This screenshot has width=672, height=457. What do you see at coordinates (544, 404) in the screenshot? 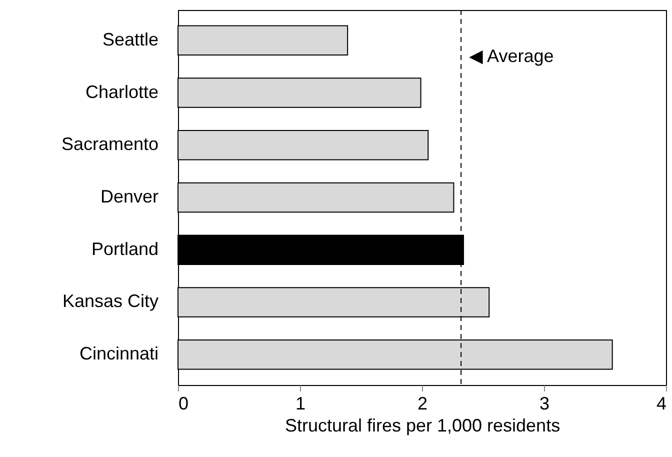
I see `x-tick-label: 3` at bounding box center [544, 404].